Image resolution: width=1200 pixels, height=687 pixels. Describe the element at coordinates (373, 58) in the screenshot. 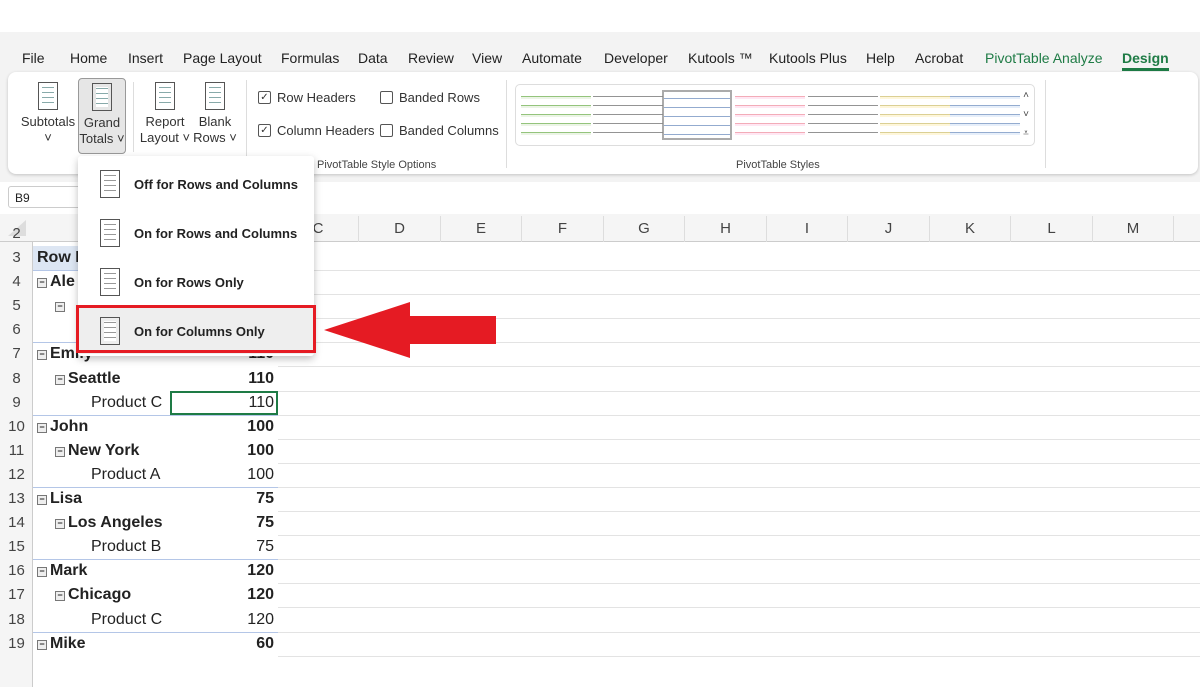

I see `tab-data: Data` at that location.